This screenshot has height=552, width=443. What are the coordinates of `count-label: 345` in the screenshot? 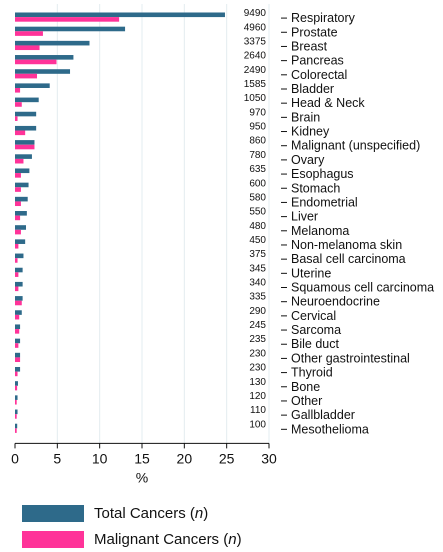 It's located at (257, 268).